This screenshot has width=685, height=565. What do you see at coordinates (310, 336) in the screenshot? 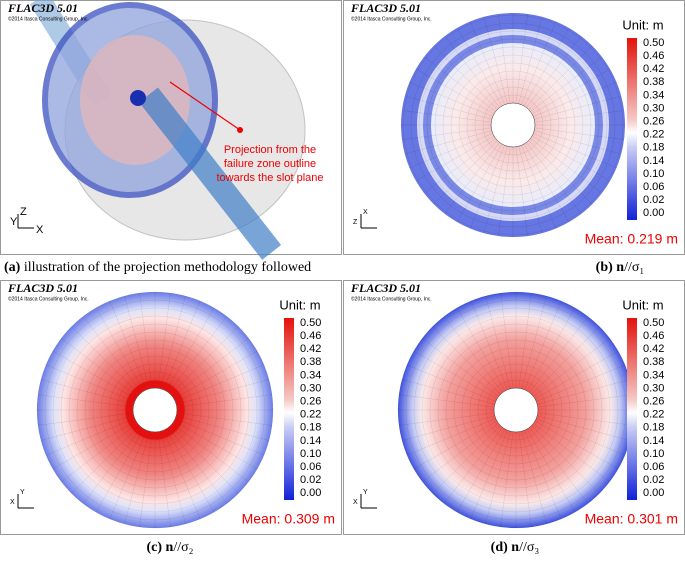
I see `colorbar-label: 0.46` at bounding box center [310, 336].